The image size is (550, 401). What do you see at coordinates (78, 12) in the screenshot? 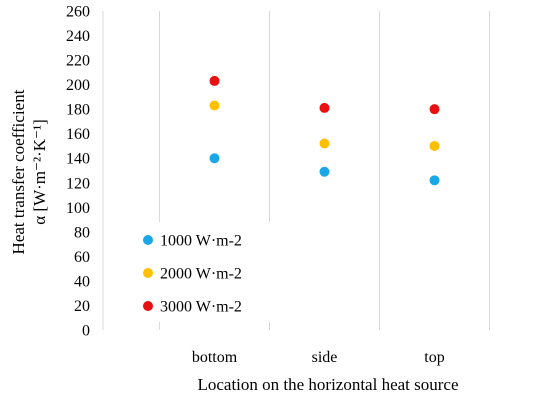
I see `y-tick-label: 260` at bounding box center [78, 12].